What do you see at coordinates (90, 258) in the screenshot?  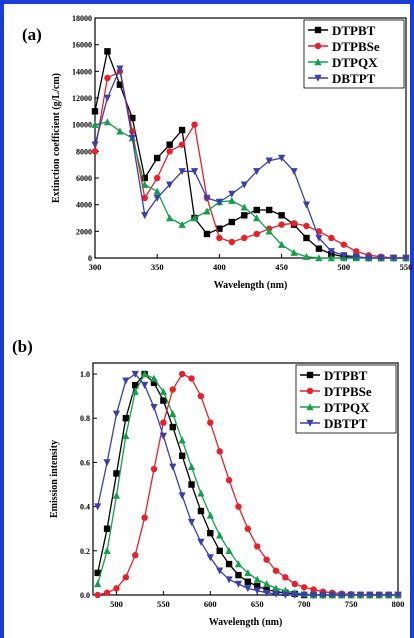 I see `y-tick-label: 0` at bounding box center [90, 258].